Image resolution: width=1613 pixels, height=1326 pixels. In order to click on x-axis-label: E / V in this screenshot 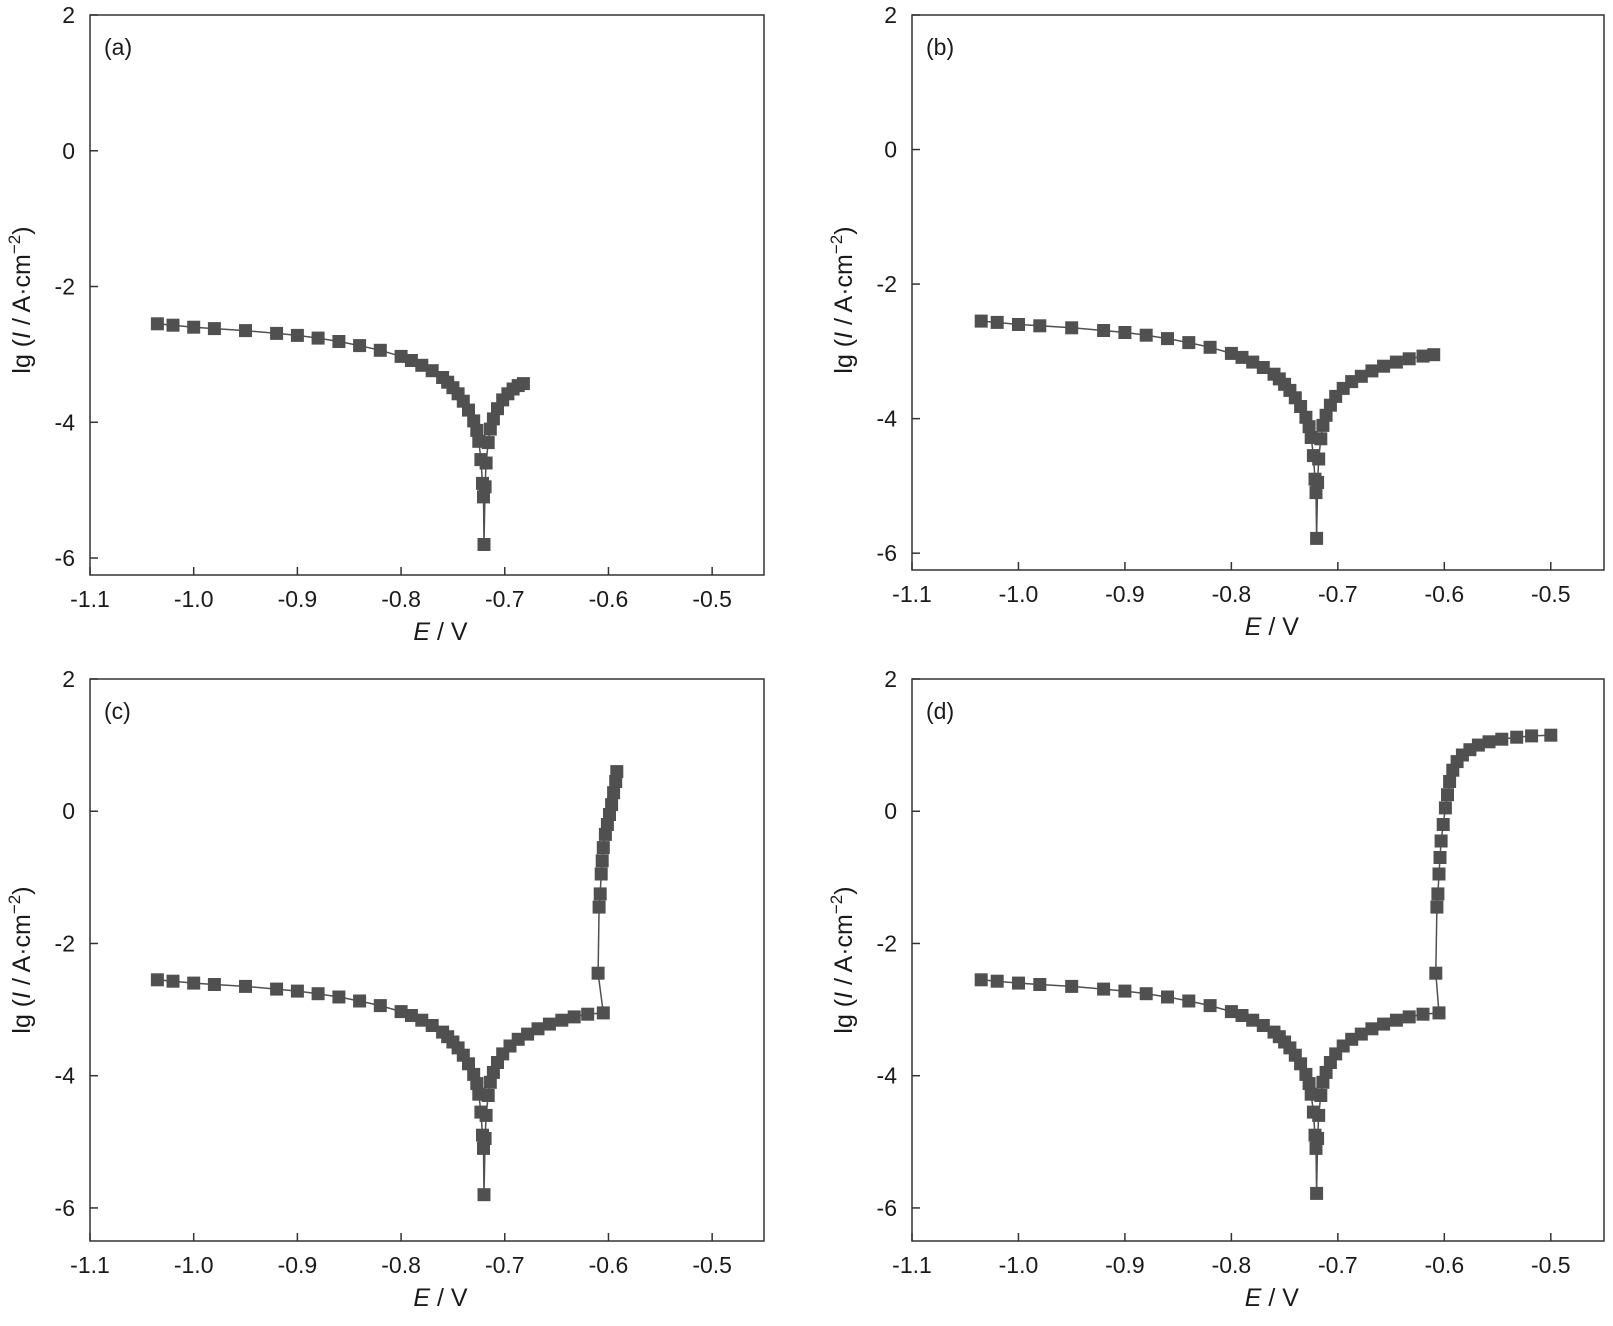, I will do `click(1272, 1298)`.